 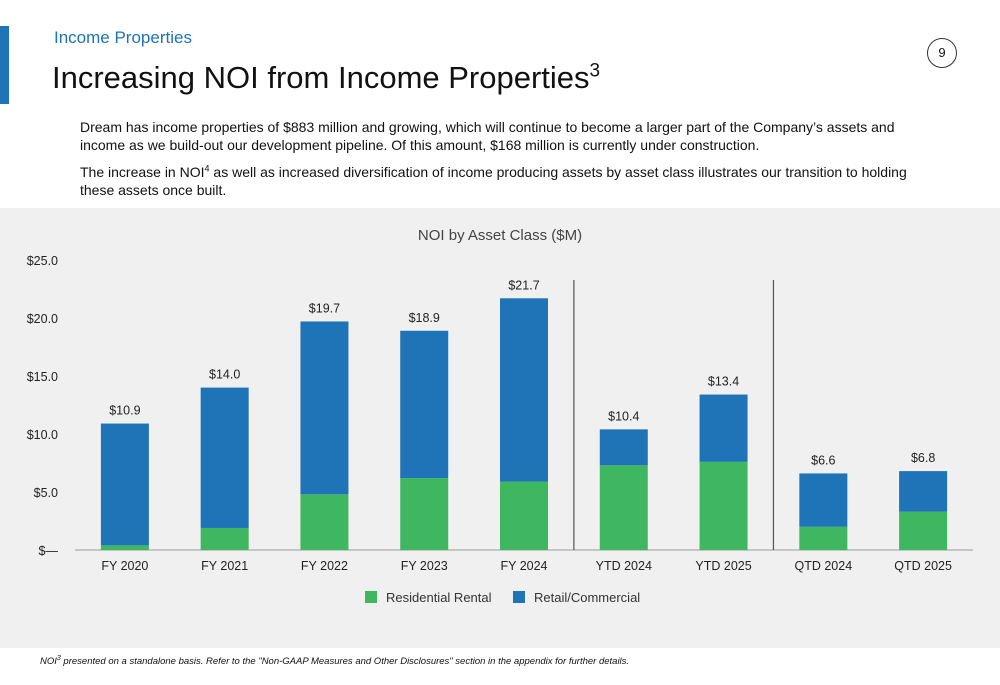 What do you see at coordinates (224, 566) in the screenshot?
I see `x-tick-label: FY 2021` at bounding box center [224, 566].